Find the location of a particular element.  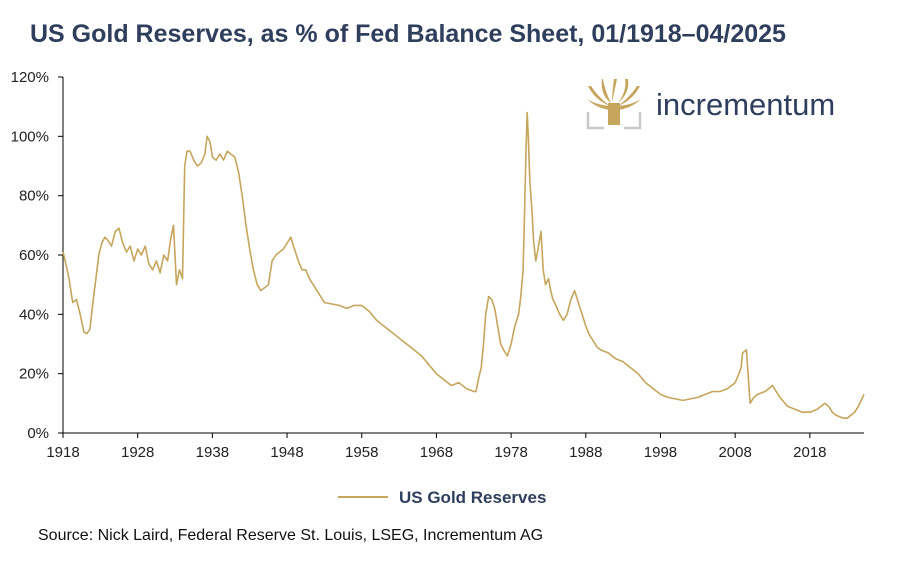

x-tick-label: 1918 is located at coordinates (62, 452).